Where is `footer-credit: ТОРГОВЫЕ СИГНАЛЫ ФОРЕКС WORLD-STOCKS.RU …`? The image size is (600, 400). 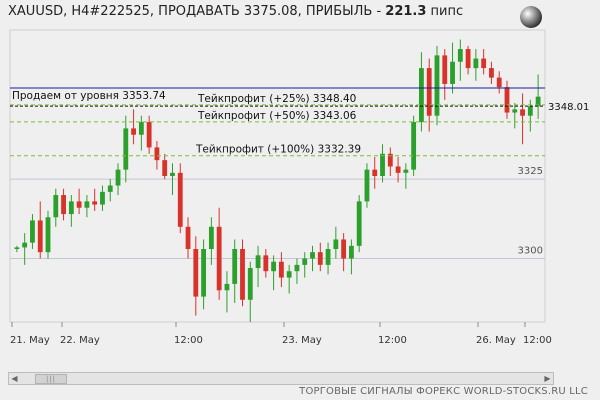 footer-credit: ТОРГОВЫЕ СИГНАЛЫ ФОРЕКС WORLD-STOCKS.RU … is located at coordinates (443, 391).